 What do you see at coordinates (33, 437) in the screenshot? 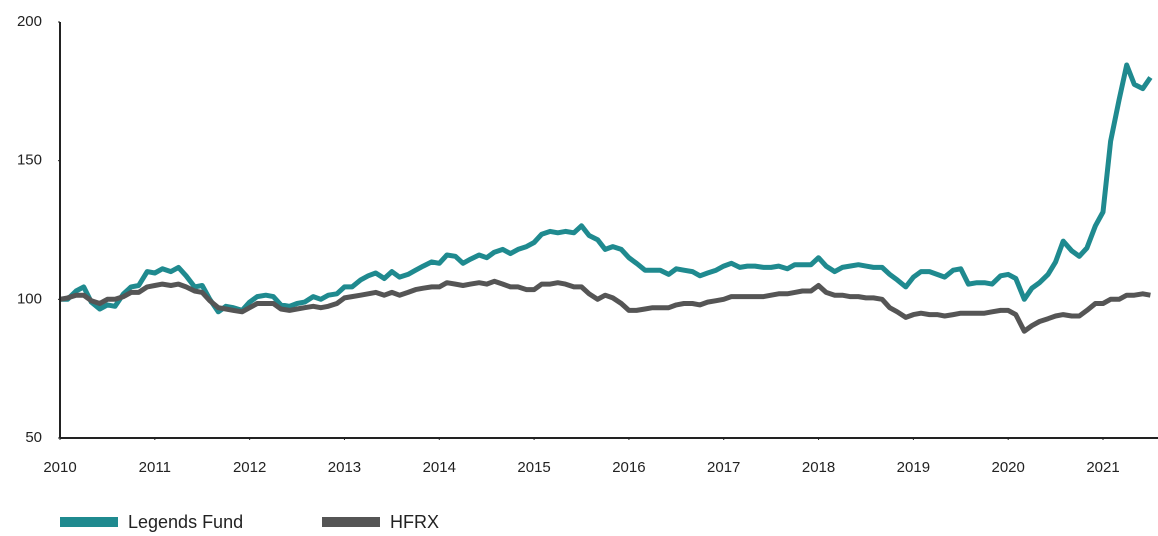
I see `y-tick-label: 50` at bounding box center [33, 437].